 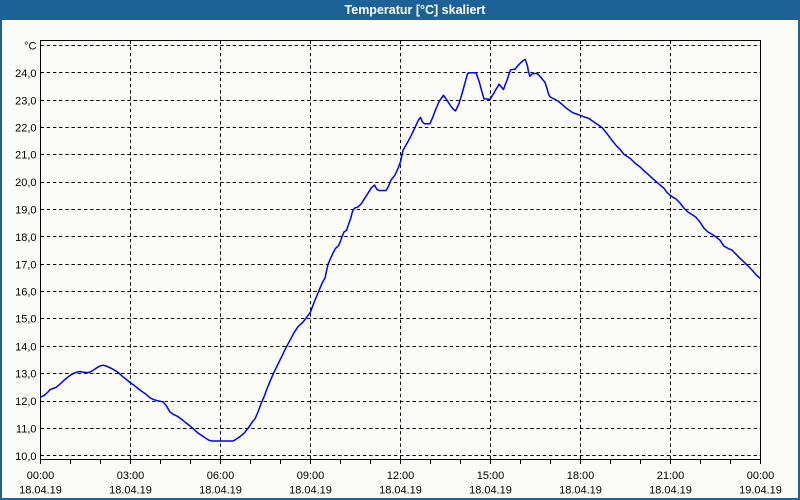 I want to click on svg-text: 13,0, so click(x=25, y=375).